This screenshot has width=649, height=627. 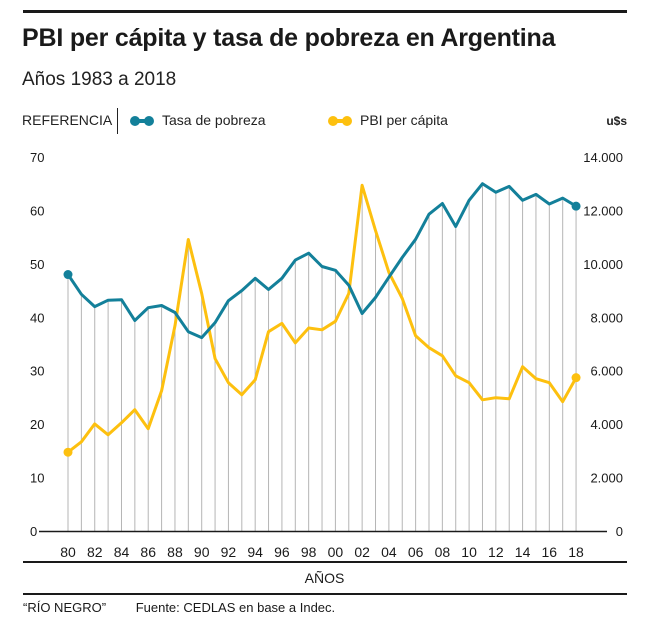 What do you see at coordinates (606, 424) in the screenshot?
I see `y-right-tick-label: 4.000` at bounding box center [606, 424].